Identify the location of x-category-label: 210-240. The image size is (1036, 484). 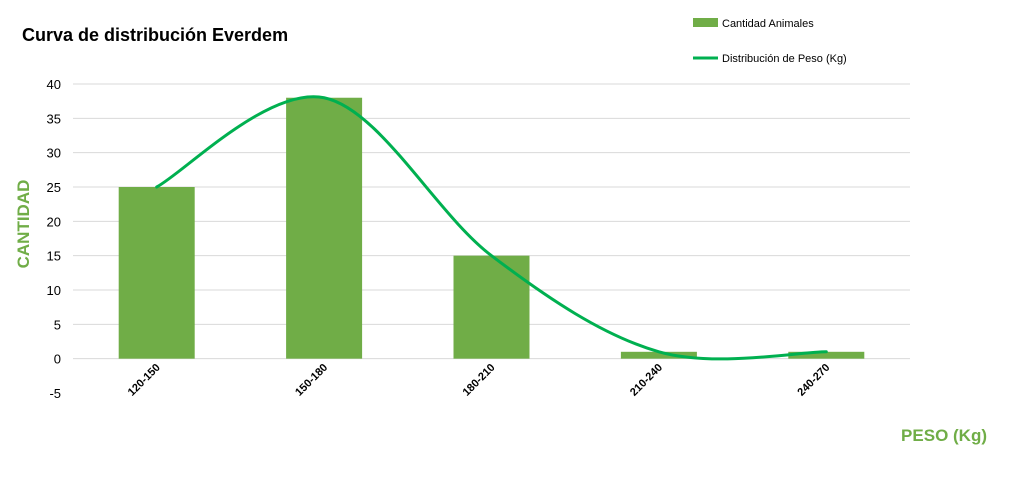
(646, 380).